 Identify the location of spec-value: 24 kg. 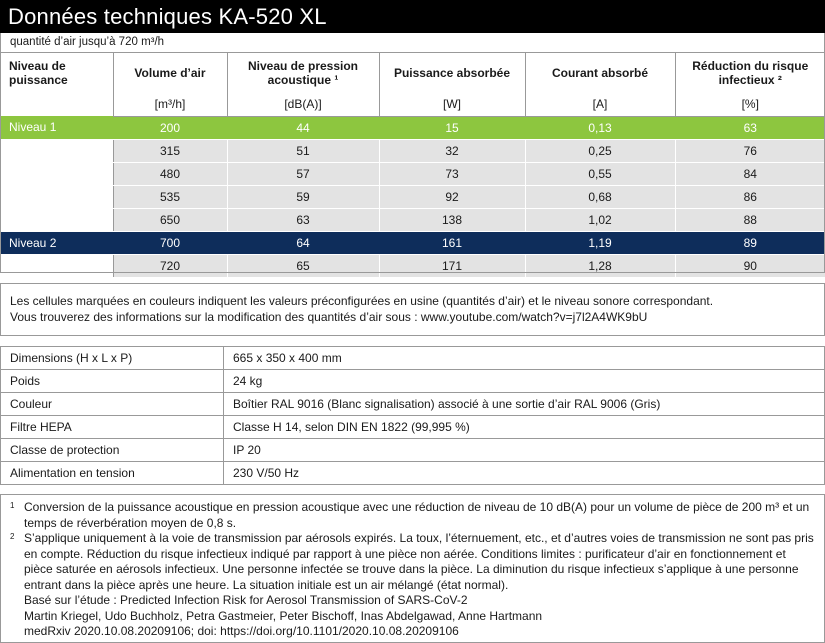
(524, 381).